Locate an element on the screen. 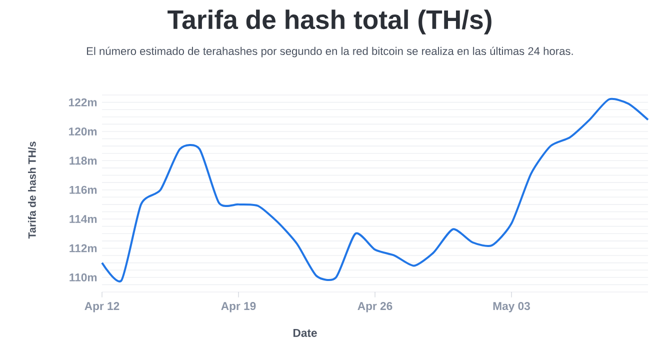 Image resolution: width=660 pixels, height=341 pixels. x-tick-label: Apr 12 is located at coordinates (102, 307).